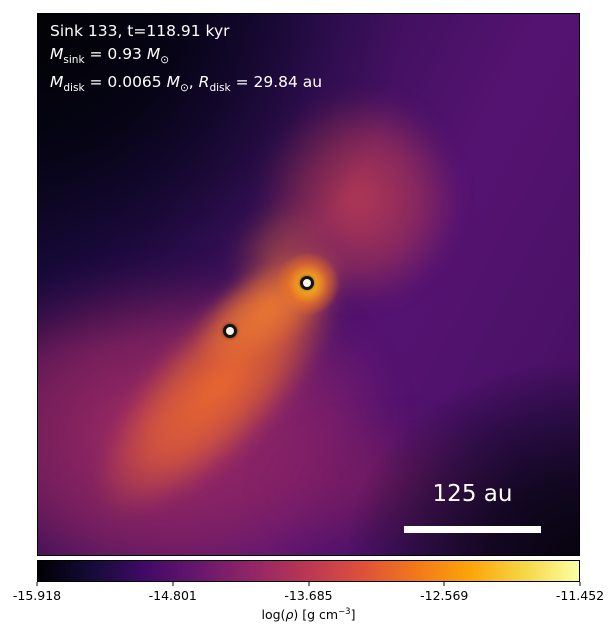 This screenshot has width=616, height=644. What do you see at coordinates (110, 55) in the screenshot?
I see `sink-mass-line: Msink = 0.93 M⊙` at bounding box center [110, 55].